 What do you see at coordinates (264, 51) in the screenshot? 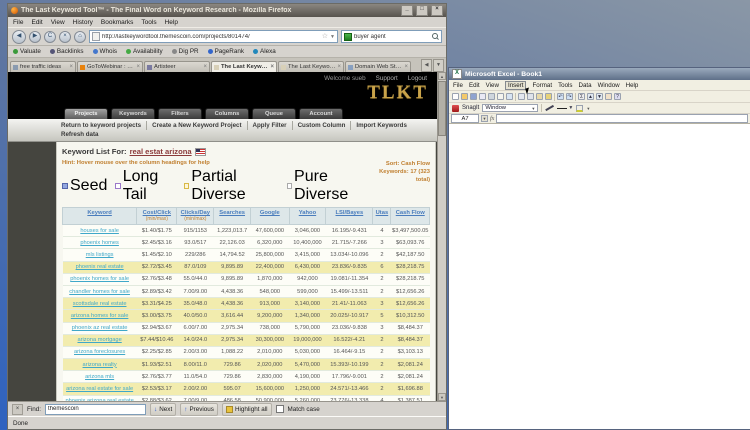
I see `bookmark-alexa: Alexa` at bounding box center [264, 51].